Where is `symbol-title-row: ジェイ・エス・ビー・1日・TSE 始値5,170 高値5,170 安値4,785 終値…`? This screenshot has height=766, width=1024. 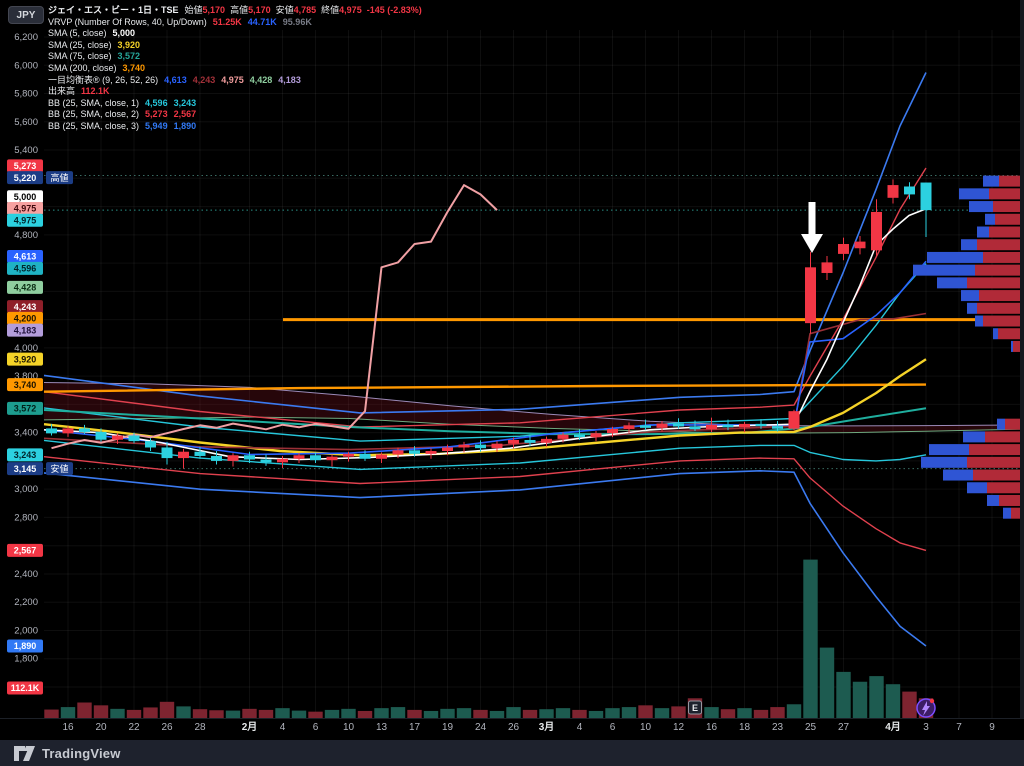 symbol-title-row: ジェイ・エス・ビー・1日・TSE 始値5,170 高値5,170 安値4,785 終値… is located at coordinates (235, 11).